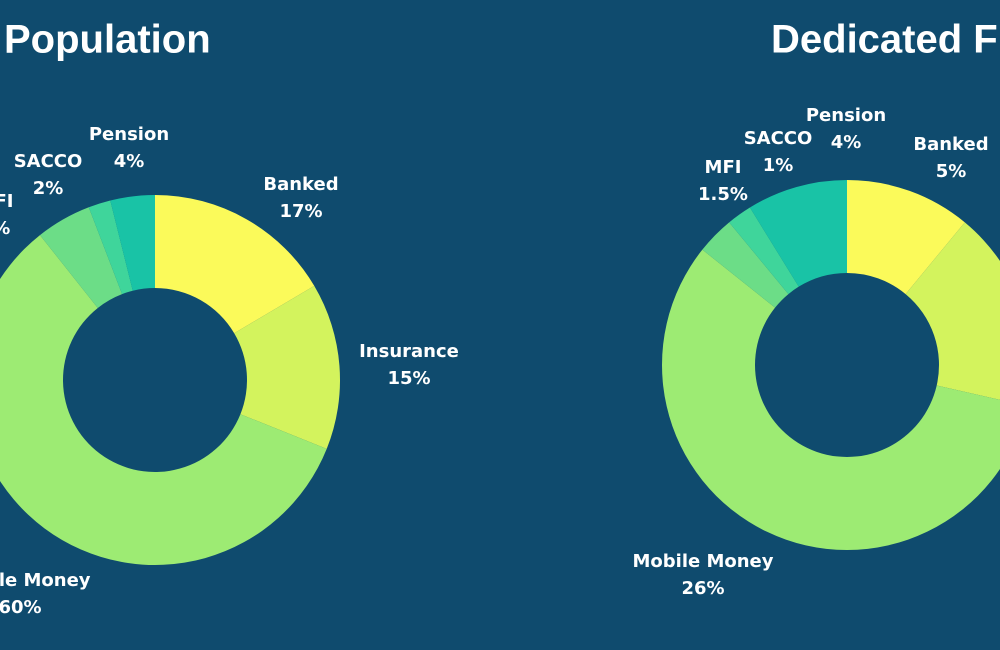  Describe the element at coordinates (107, 40) in the screenshot. I see `chart-title: Population` at that location.